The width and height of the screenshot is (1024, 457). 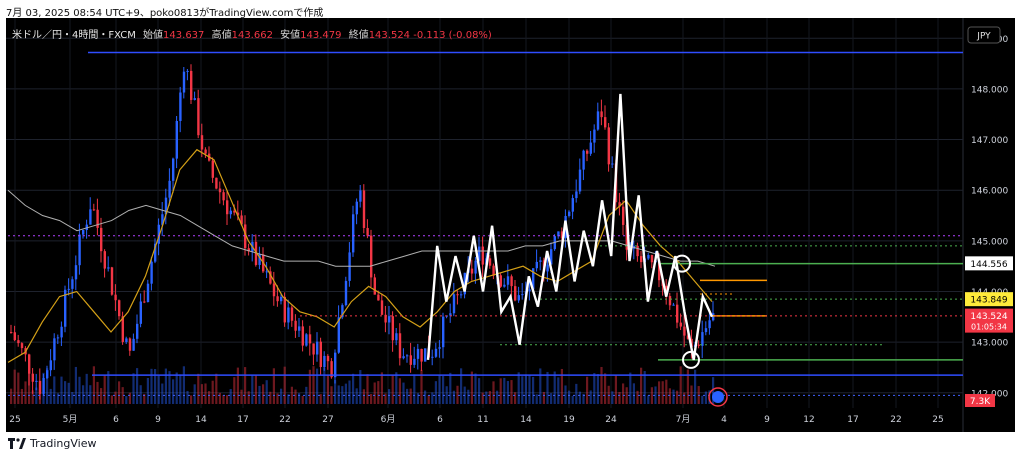 What do you see at coordinates (980, 402) in the screenshot?
I see `volume-tag: 7.3K` at bounding box center [980, 402].